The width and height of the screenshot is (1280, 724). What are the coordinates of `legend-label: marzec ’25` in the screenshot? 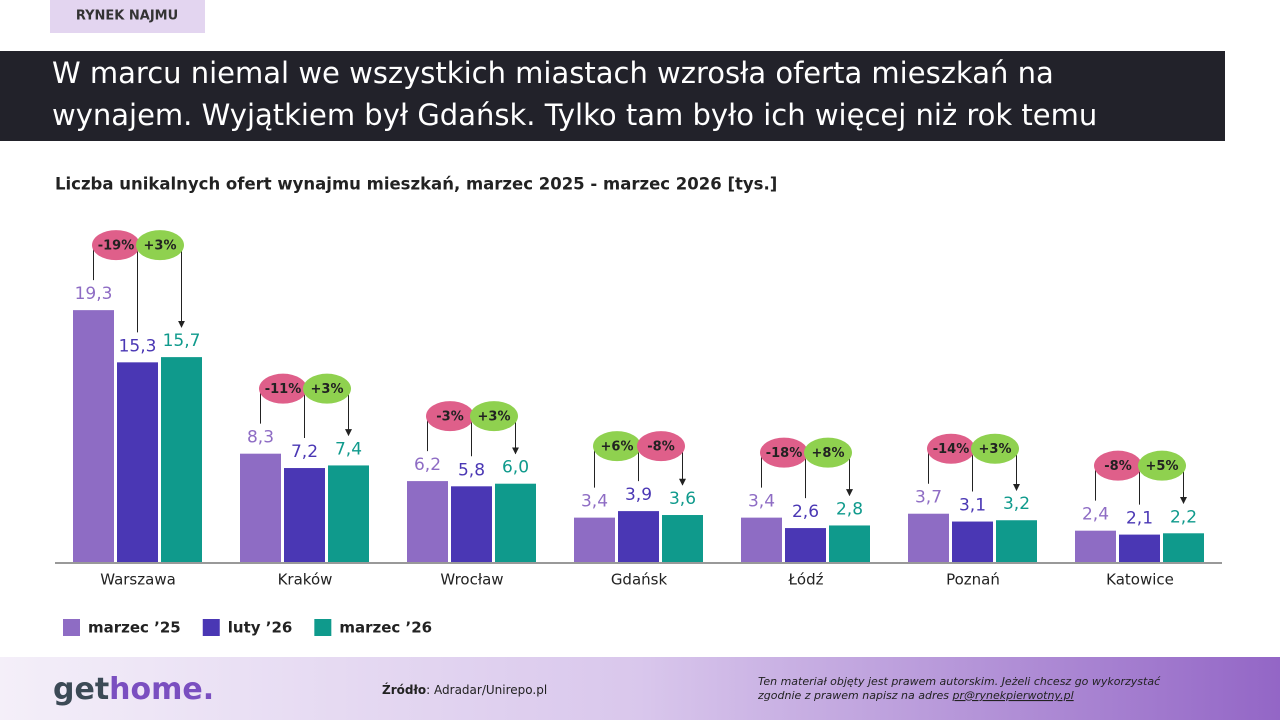 It's located at (134, 628).